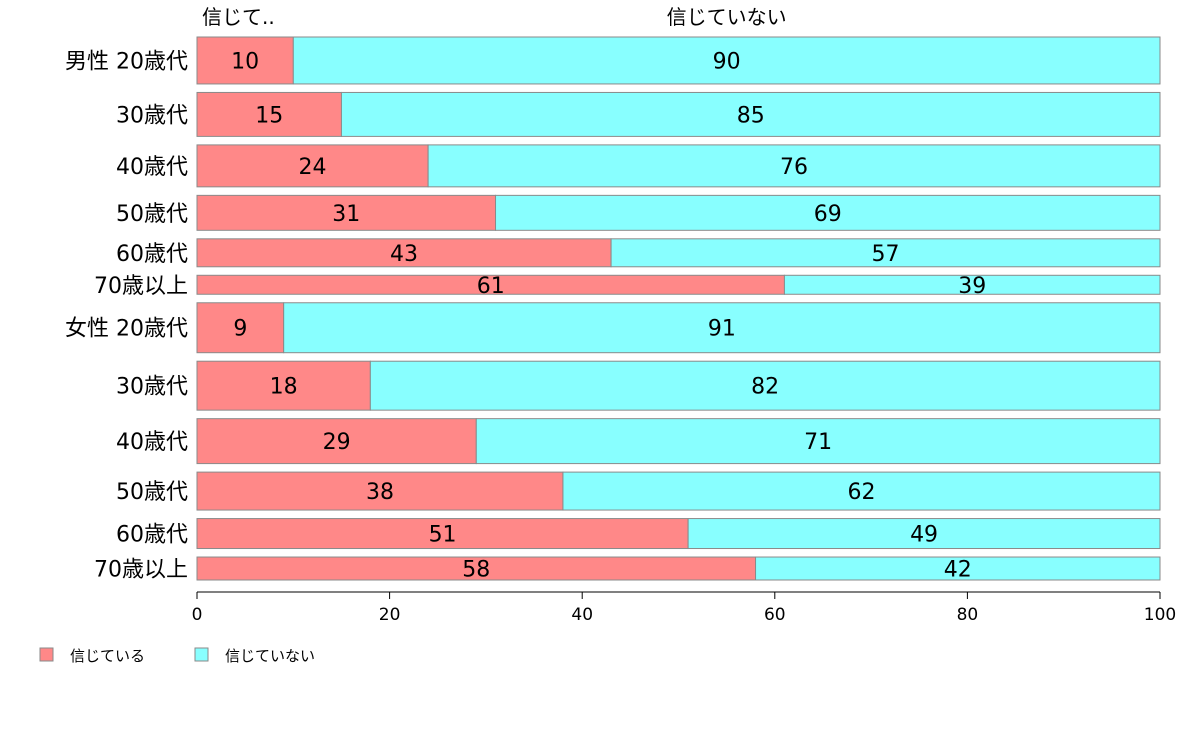 The image size is (1188, 740). I want to click on data-label: 85, so click(751, 115).